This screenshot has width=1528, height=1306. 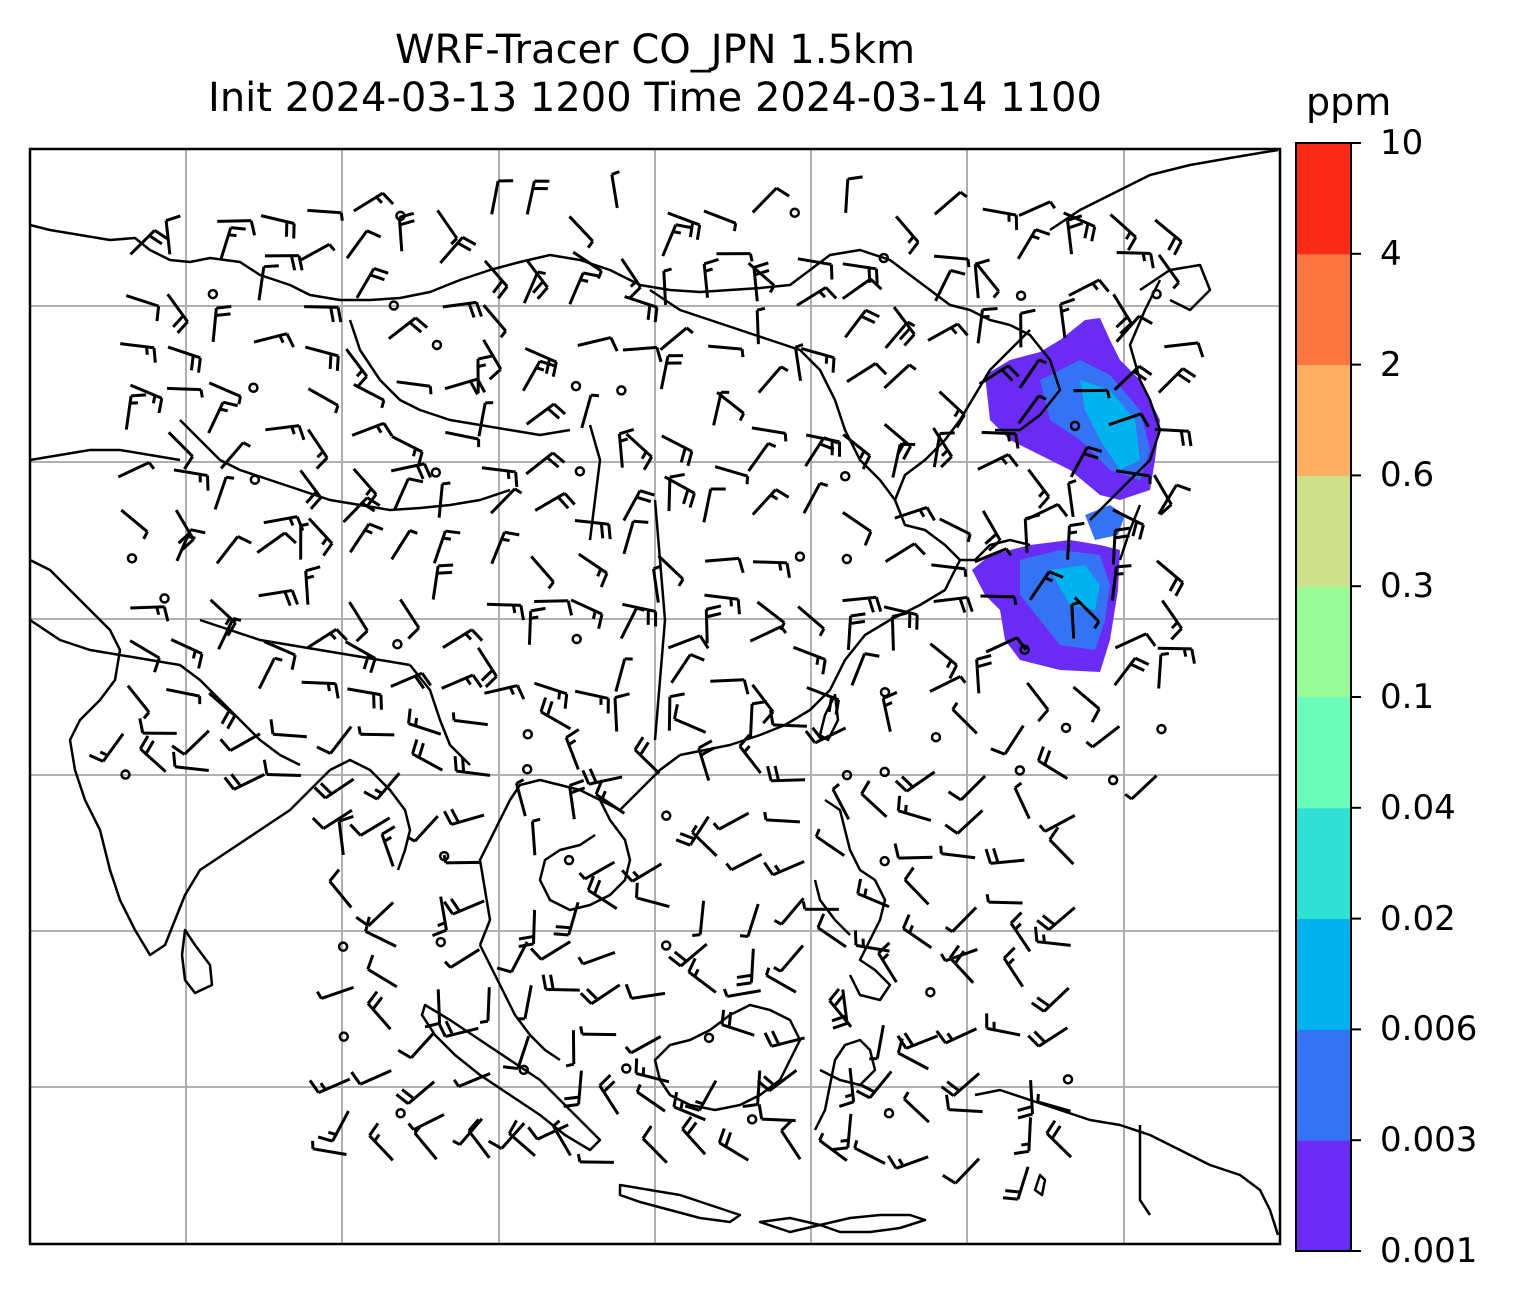 What do you see at coordinates (1402, 143) in the screenshot?
I see `colorbar-tick-label: 10` at bounding box center [1402, 143].